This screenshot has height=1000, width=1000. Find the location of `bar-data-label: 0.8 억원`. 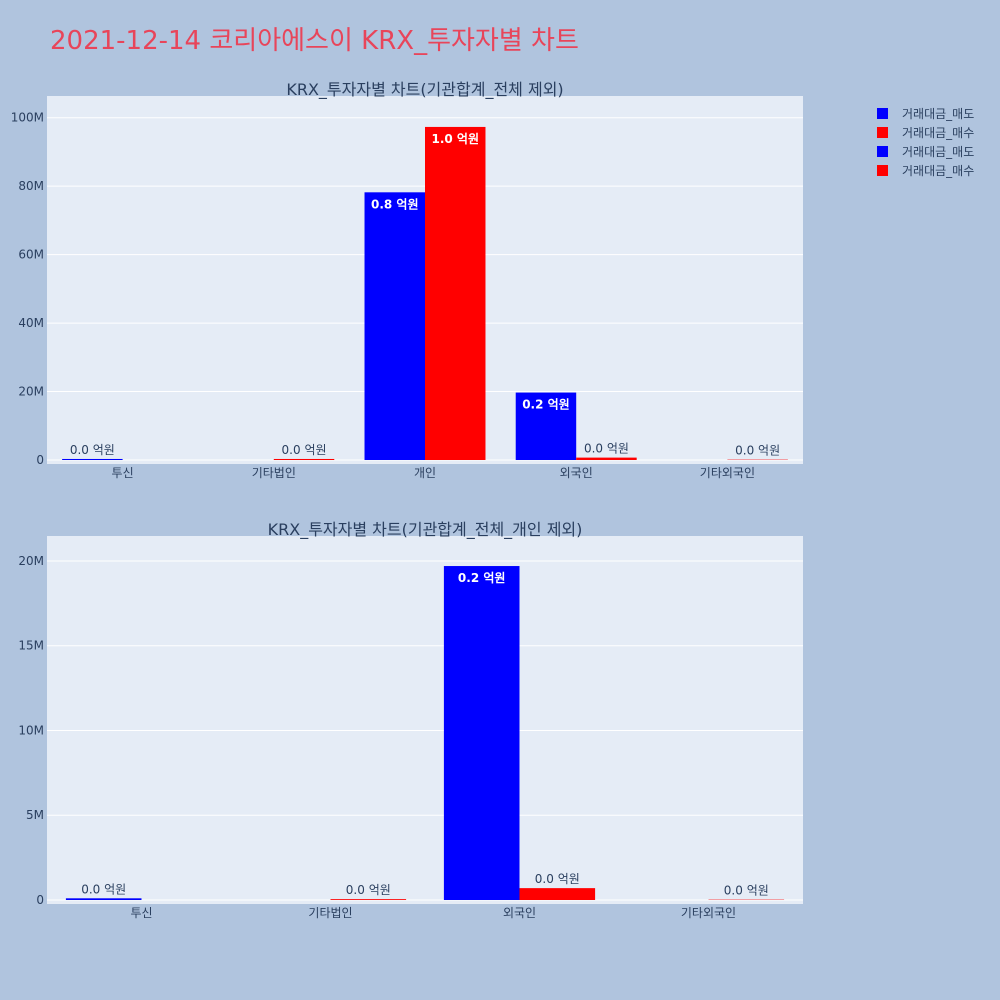

bar-data-label: 0.8 억원 is located at coordinates (395, 204).